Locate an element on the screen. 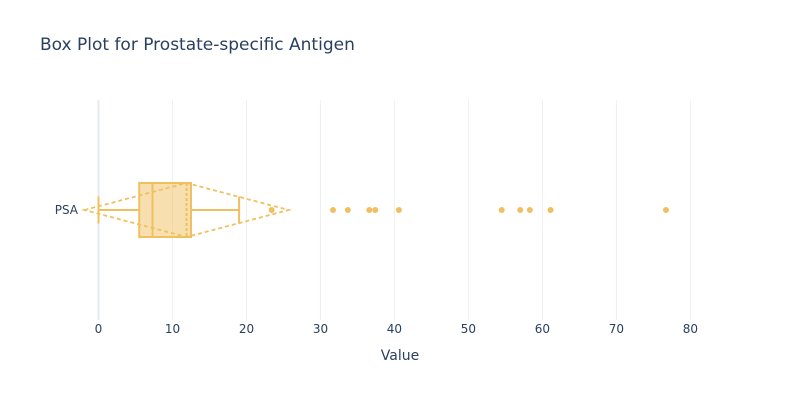 Image resolution: width=800 pixels, height=400 pixels. box-traces is located at coordinates (374, 210).